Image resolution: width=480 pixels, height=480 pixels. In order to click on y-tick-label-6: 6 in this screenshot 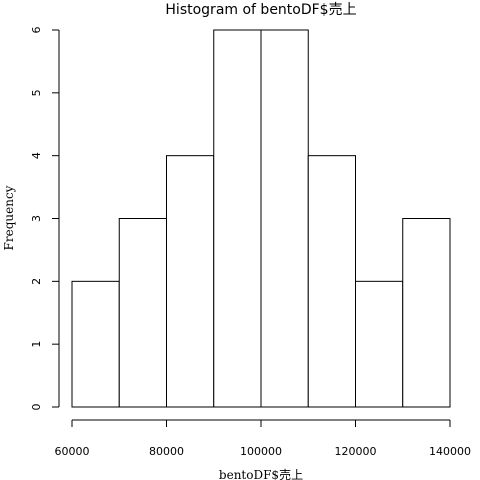, I will do `click(36, 30)`.